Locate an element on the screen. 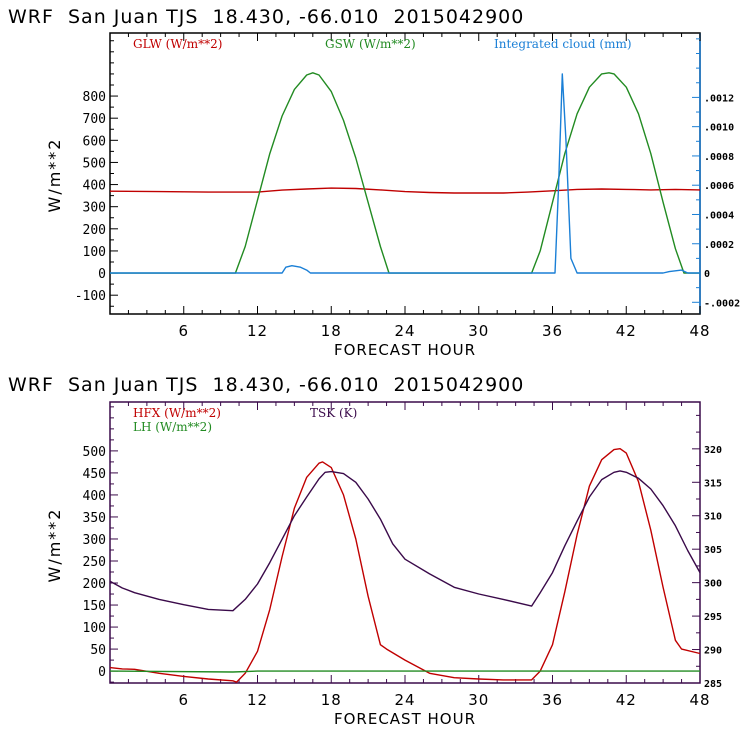 The height and width of the screenshot is (740, 740). y-tick-label: -100 is located at coordinates (90, 296).